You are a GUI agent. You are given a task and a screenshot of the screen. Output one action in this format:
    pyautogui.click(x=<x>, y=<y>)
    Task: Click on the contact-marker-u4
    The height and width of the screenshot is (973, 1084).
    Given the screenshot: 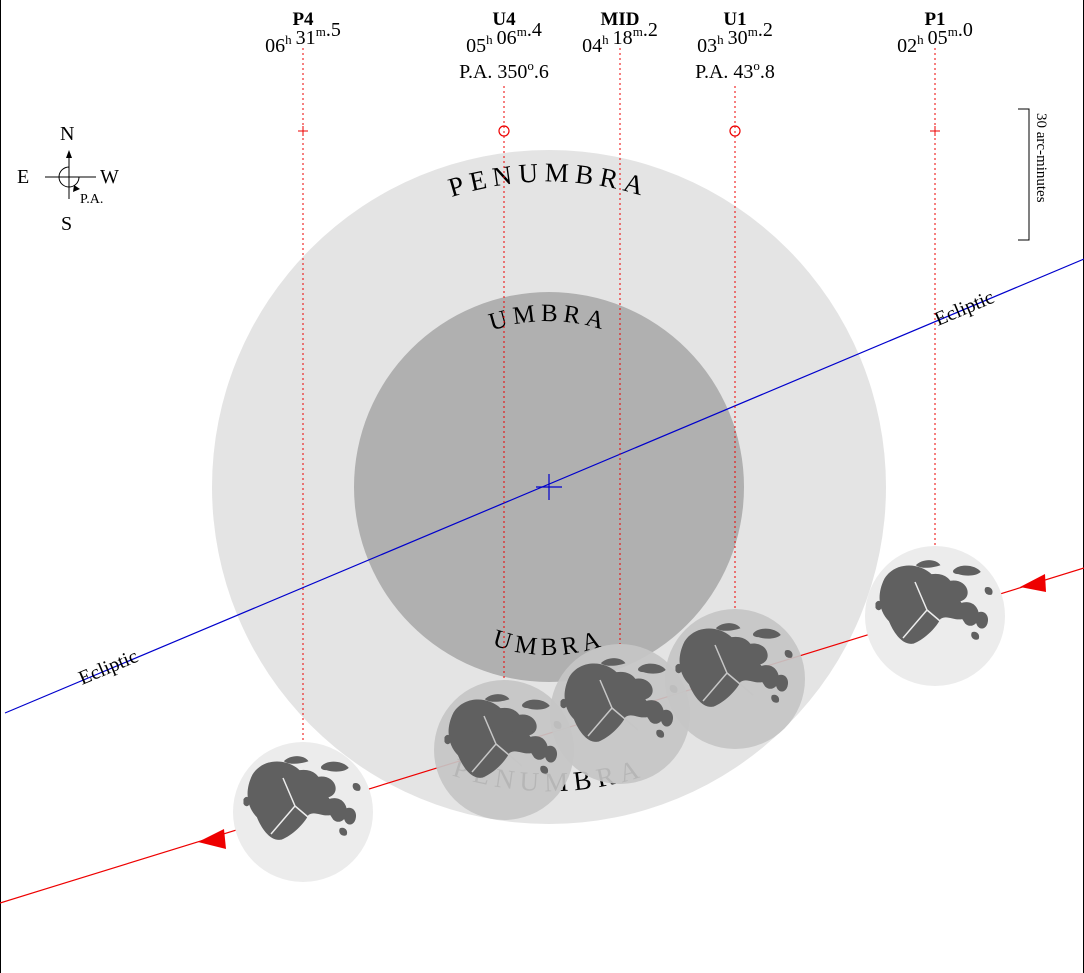 What is the action you would take?
    pyautogui.click(x=504, y=131)
    